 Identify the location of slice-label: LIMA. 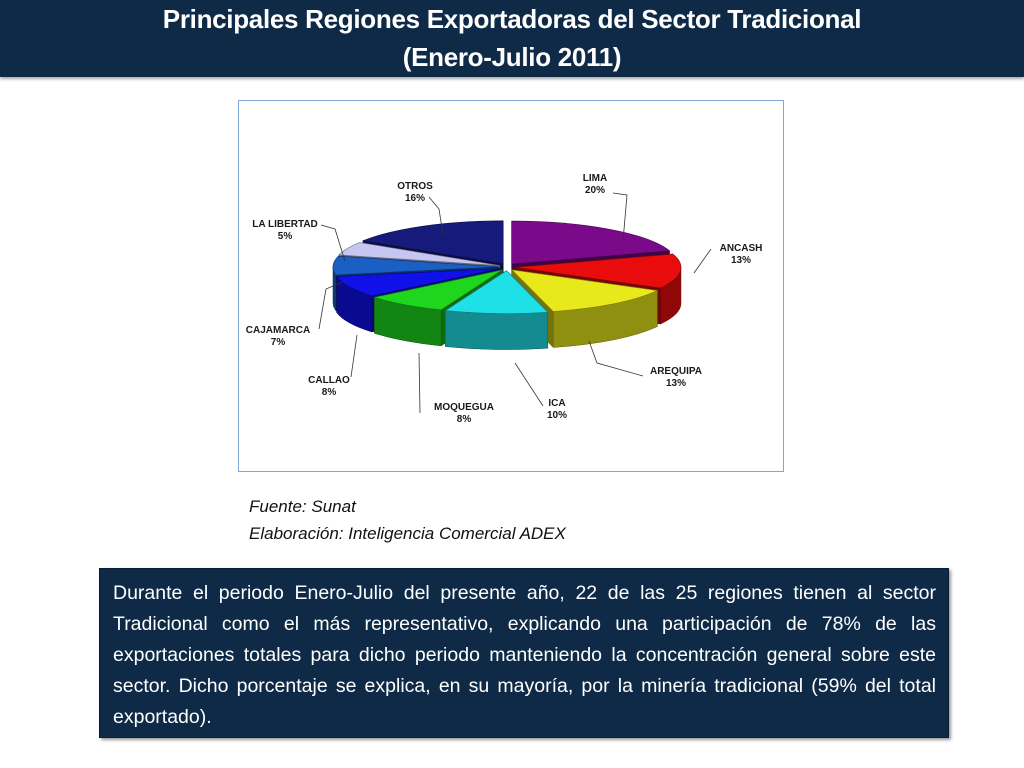
(595, 178).